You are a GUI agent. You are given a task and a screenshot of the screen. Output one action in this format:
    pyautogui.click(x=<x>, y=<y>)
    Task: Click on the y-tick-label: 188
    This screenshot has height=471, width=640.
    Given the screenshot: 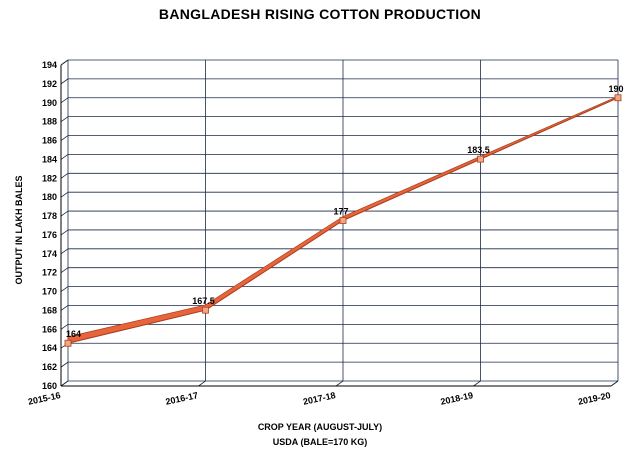 What is the action you would take?
    pyautogui.click(x=49, y=122)
    